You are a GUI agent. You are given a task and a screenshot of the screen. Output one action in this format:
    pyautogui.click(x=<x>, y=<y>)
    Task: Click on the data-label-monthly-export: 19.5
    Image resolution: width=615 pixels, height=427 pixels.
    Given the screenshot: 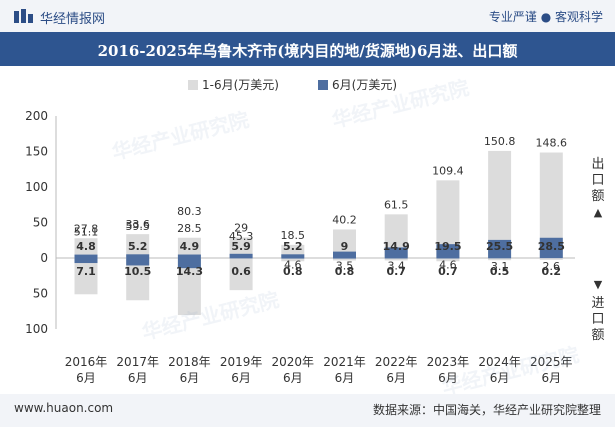 What is the action you would take?
    pyautogui.click(x=447, y=246)
    